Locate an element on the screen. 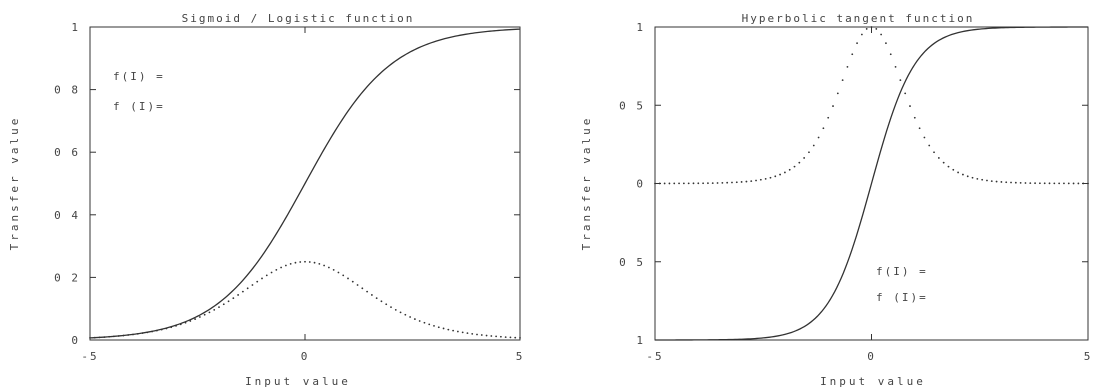 The width and height of the screenshot is (1093, 391). x-tick-label: 5 is located at coordinates (1088, 356).